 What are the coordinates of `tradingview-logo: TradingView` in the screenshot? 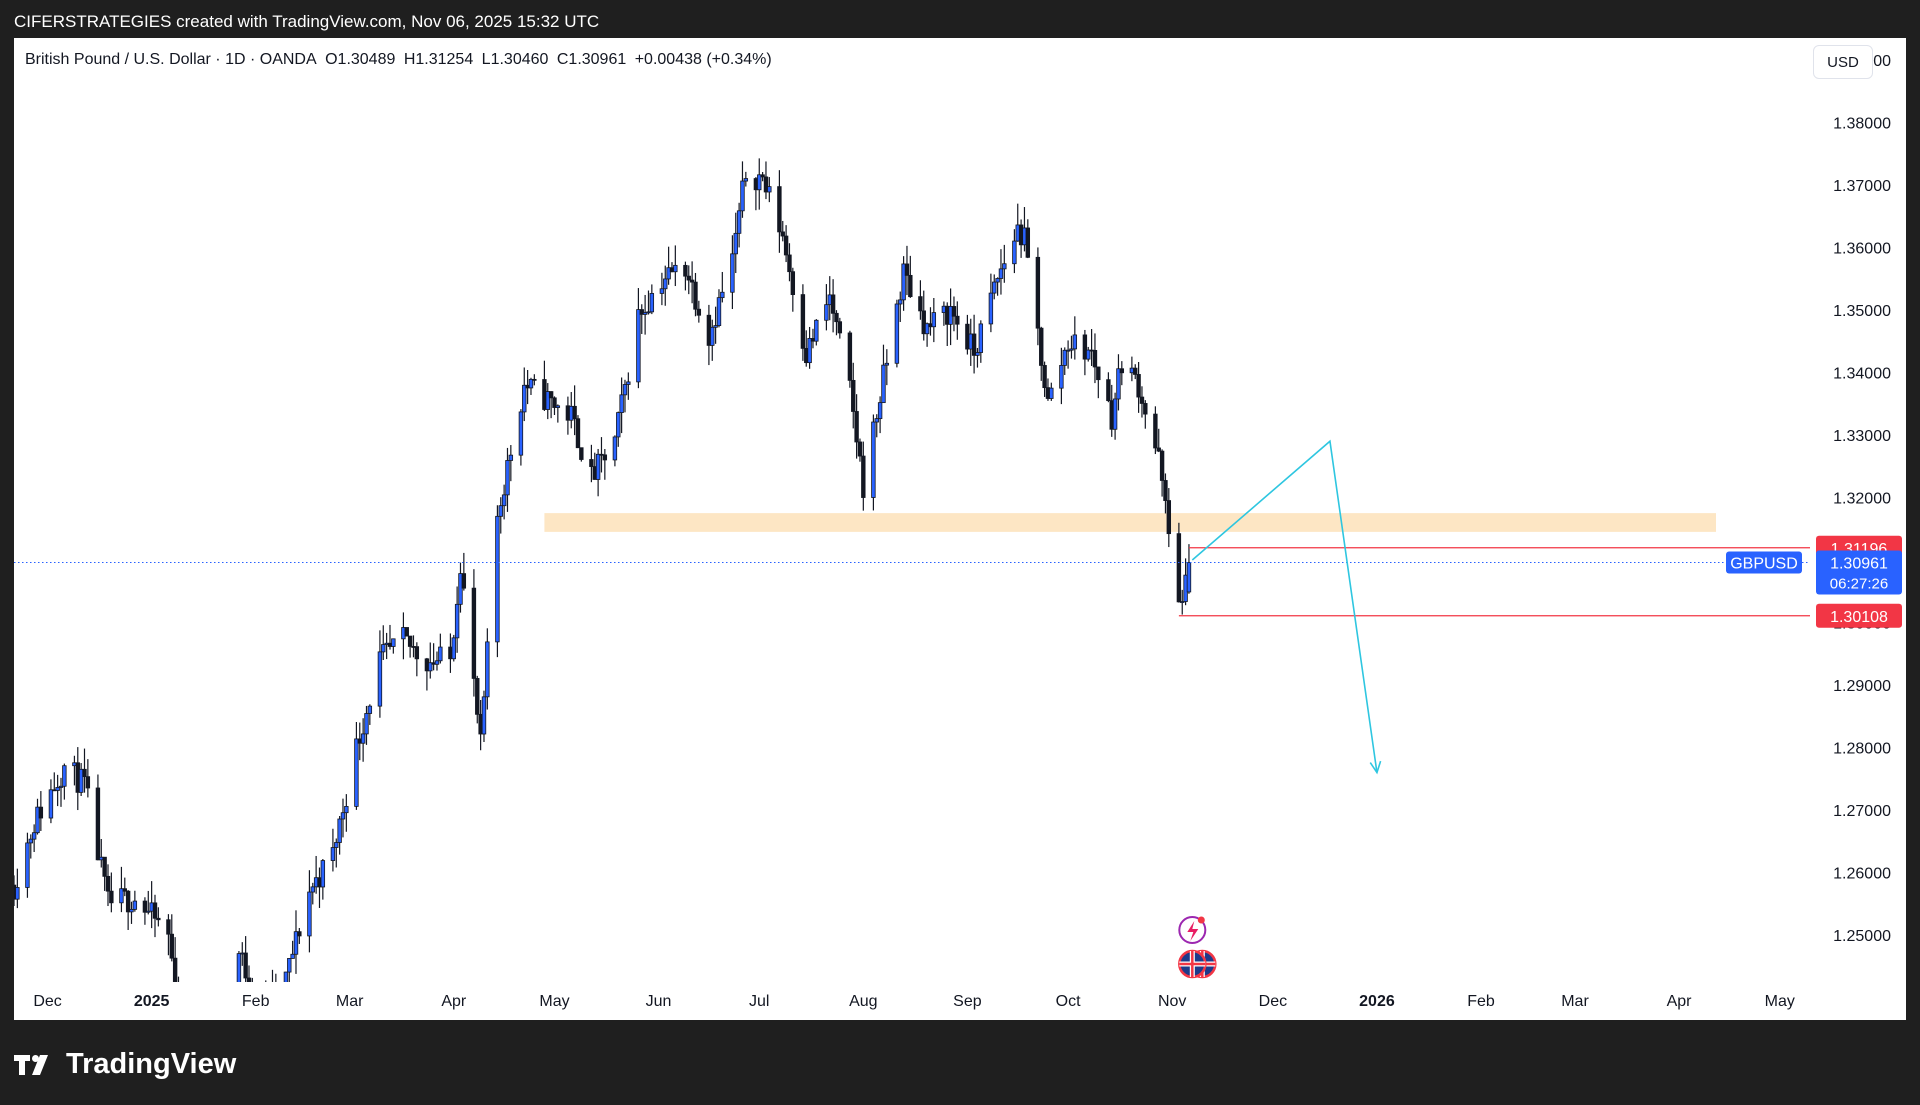 It's located at (125, 1064).